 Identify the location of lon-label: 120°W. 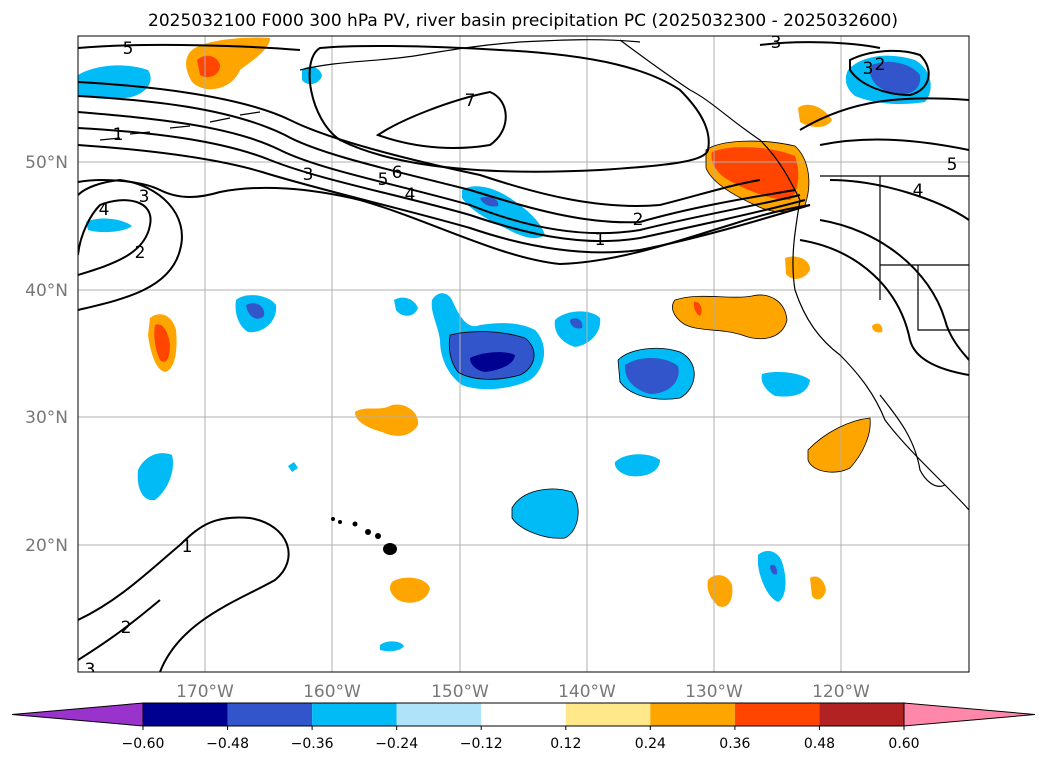
(841, 692).